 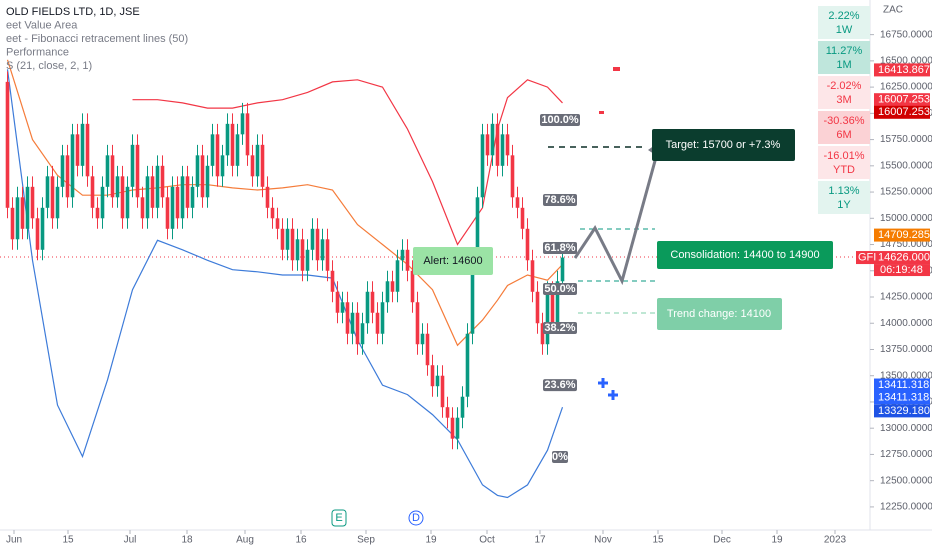 I want to click on consolidation-box, so click(x=745, y=255).